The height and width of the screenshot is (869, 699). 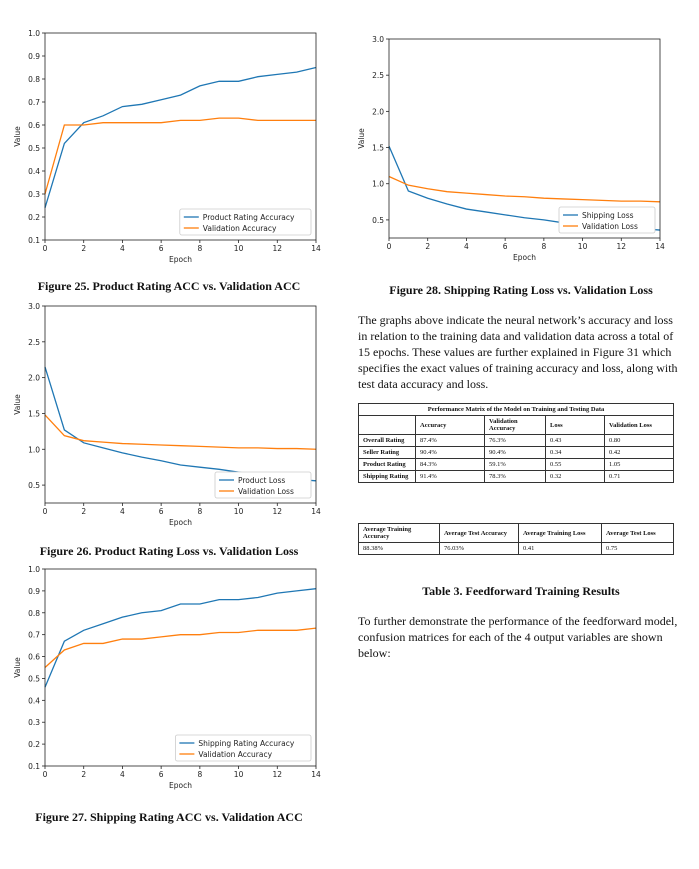 I want to click on table-cell: 0.41, so click(x=560, y=548).